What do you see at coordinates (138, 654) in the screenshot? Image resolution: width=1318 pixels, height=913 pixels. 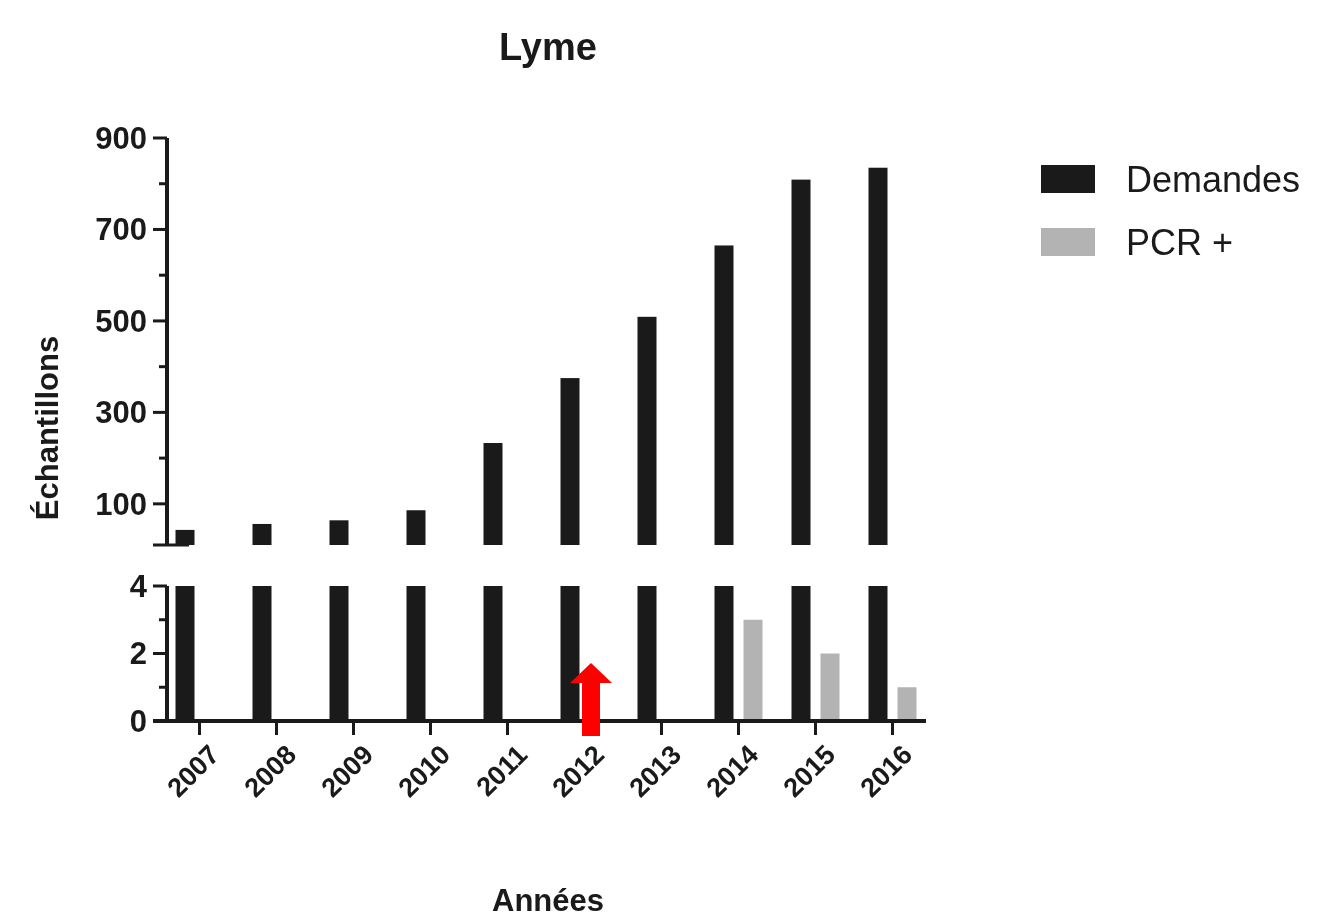 I see `y-tick-label: 2` at bounding box center [138, 654].